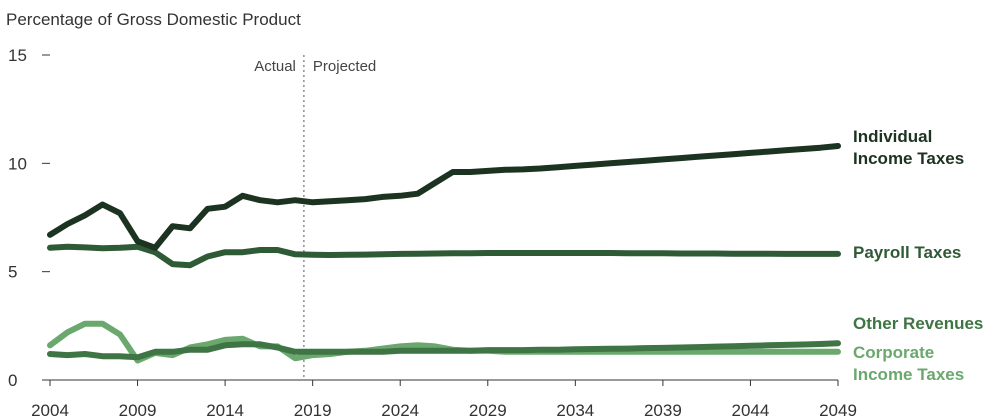 The image size is (1003, 419). I want to click on series-line-payroll-taxes, so click(444, 256).